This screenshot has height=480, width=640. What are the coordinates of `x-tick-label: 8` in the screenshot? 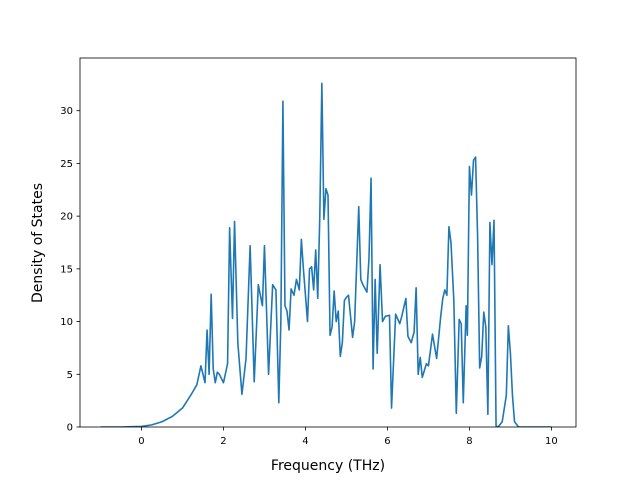 It's located at (469, 441).